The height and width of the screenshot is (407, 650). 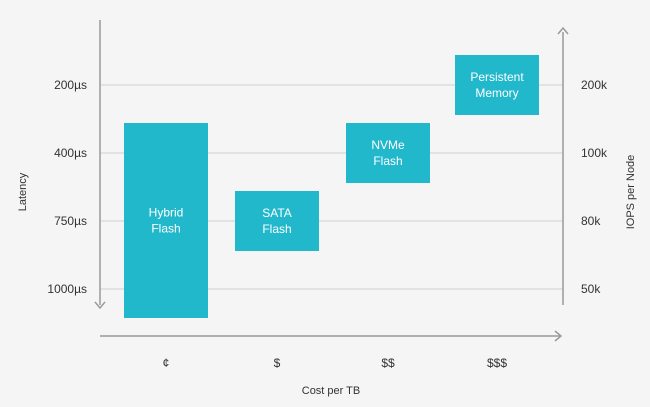 What do you see at coordinates (100, 305) in the screenshot?
I see `left-axis-arrow-down-icon` at bounding box center [100, 305].